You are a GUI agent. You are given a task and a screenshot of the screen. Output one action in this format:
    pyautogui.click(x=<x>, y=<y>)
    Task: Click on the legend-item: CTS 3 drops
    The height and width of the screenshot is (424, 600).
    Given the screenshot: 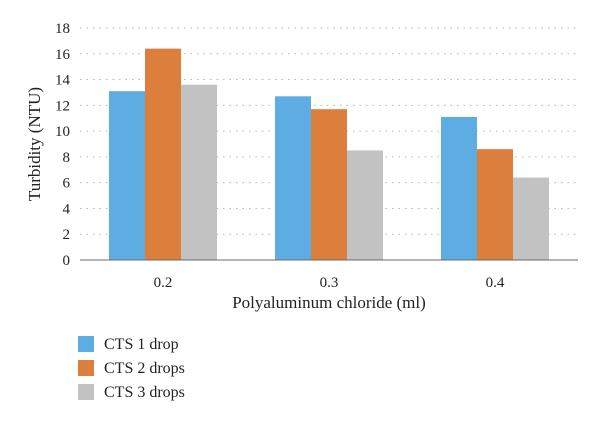 What is the action you would take?
    pyautogui.click(x=131, y=392)
    